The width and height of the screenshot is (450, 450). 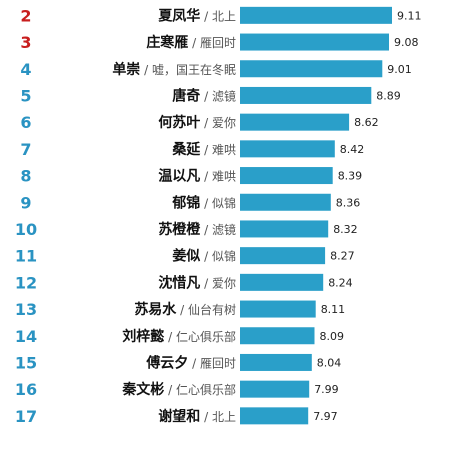 I want to click on character-name: 唐奇, so click(x=186, y=95).